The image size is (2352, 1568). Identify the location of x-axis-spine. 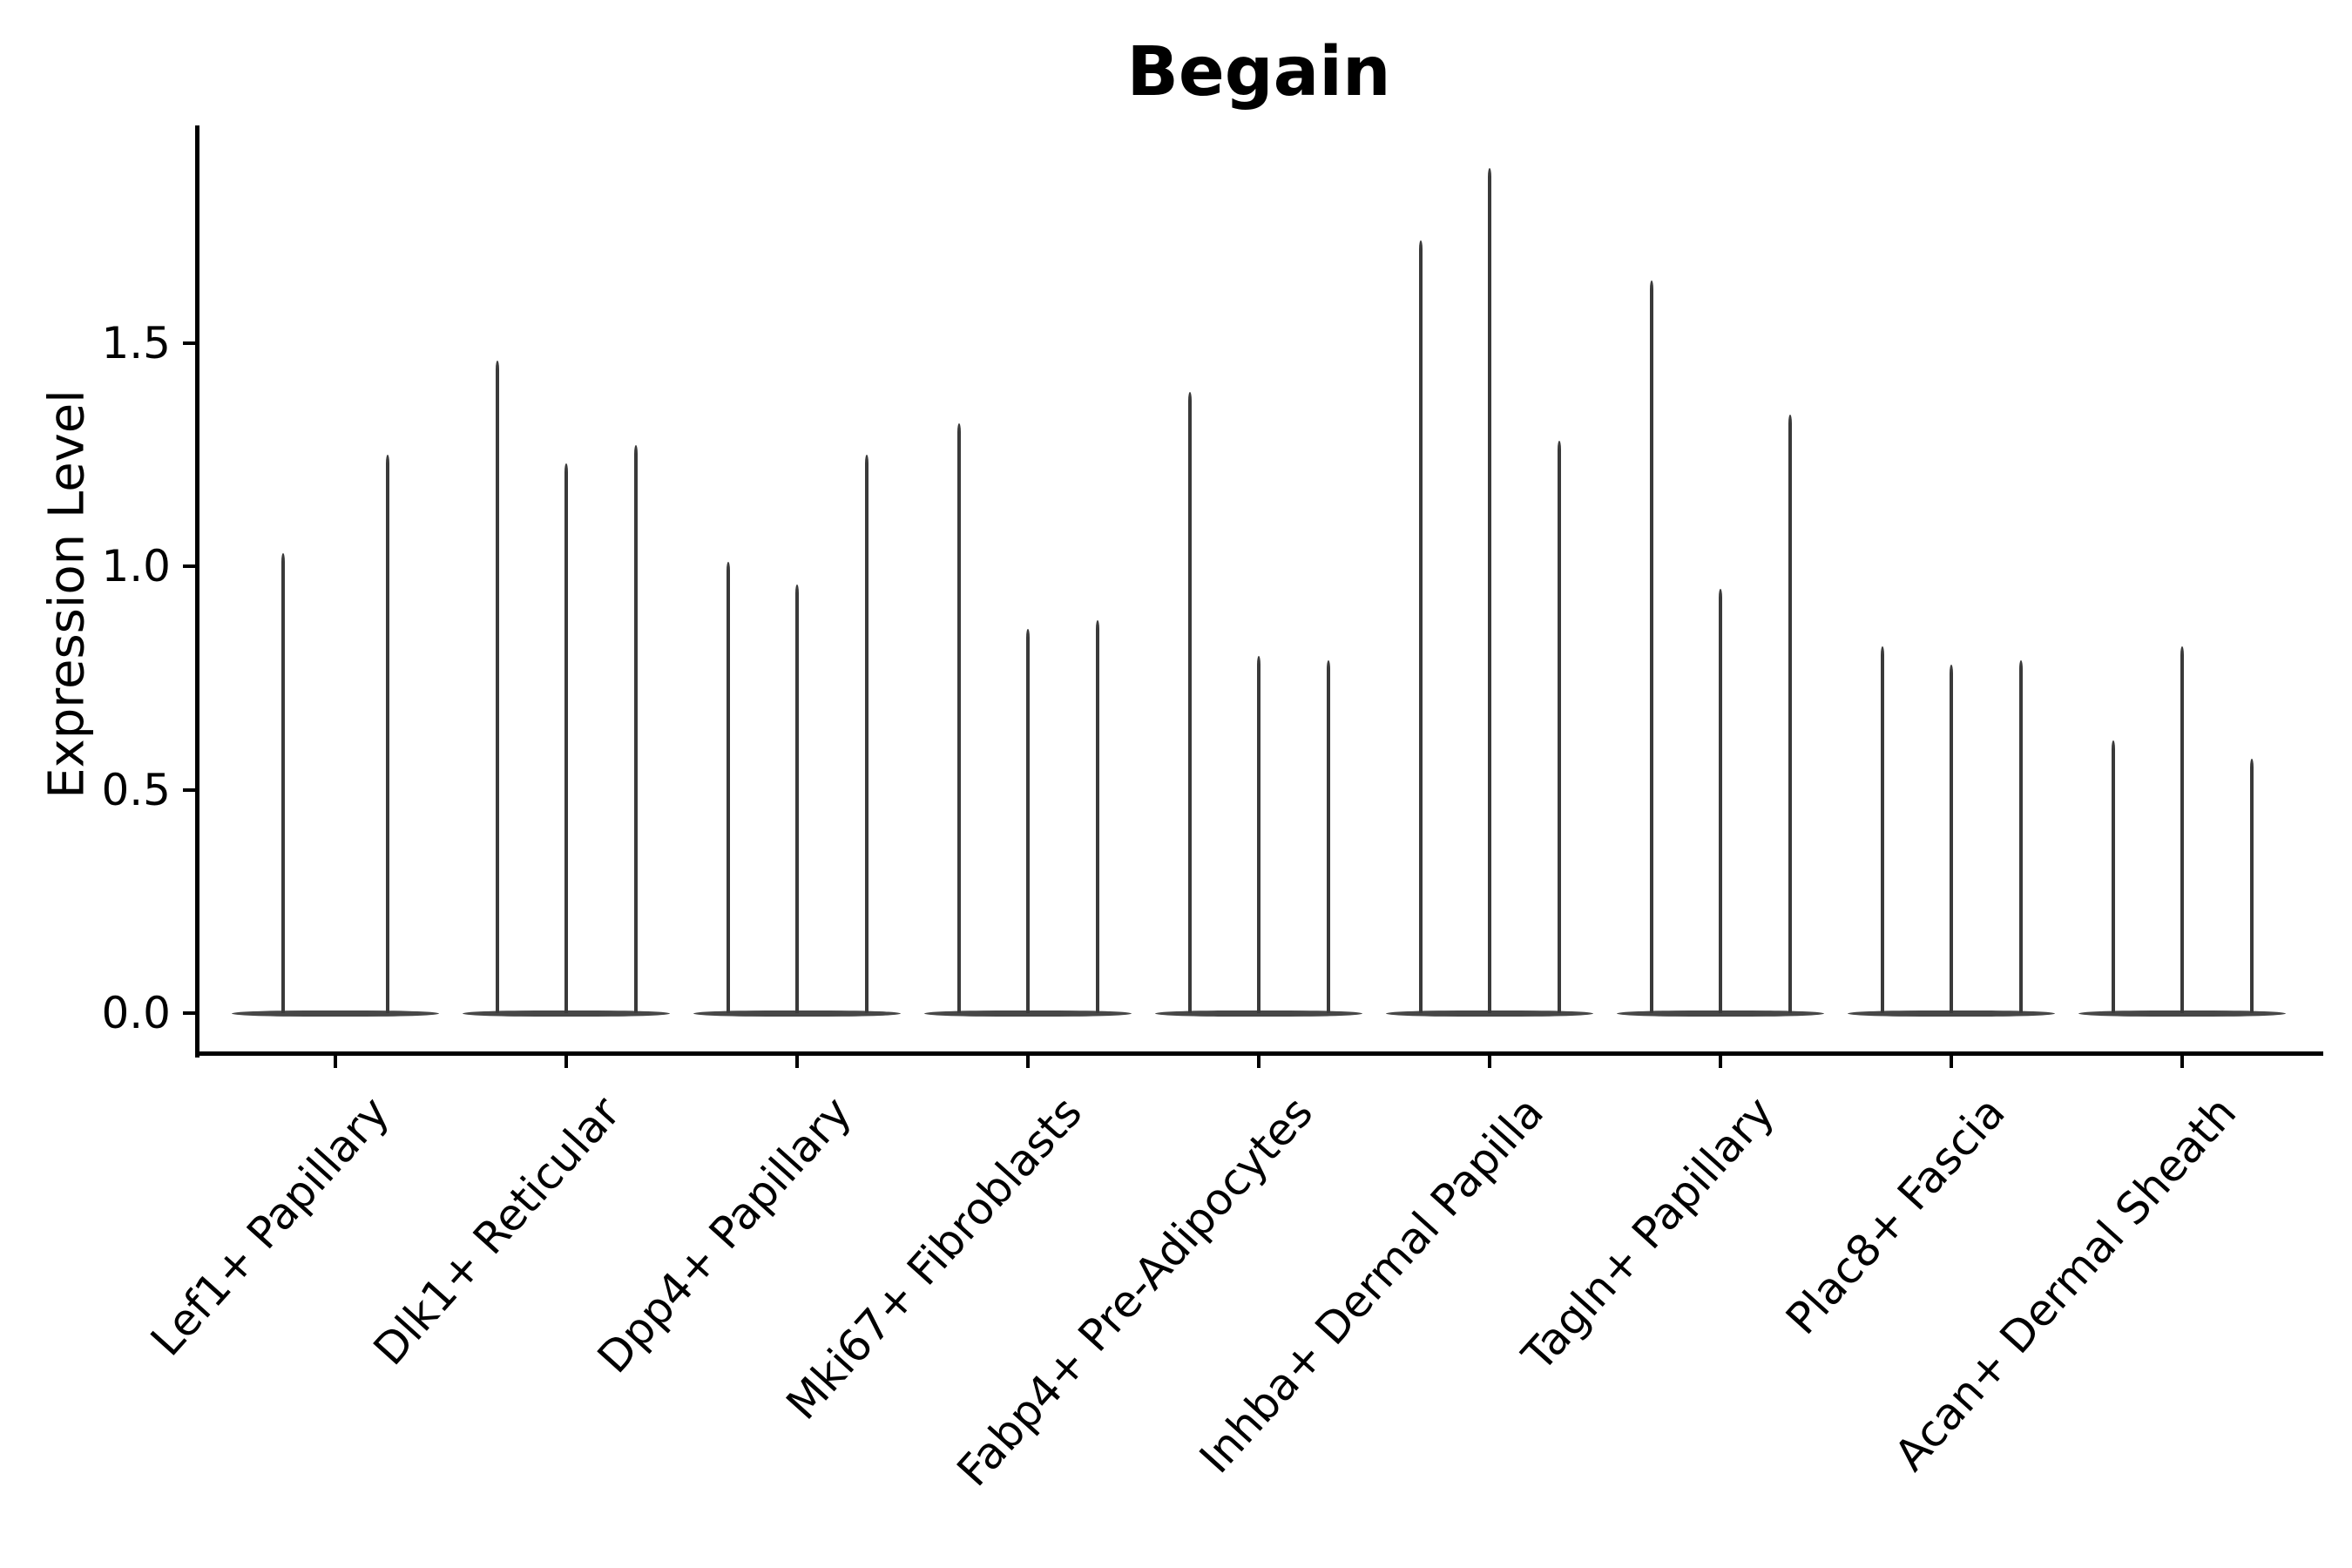
(1259, 1054).